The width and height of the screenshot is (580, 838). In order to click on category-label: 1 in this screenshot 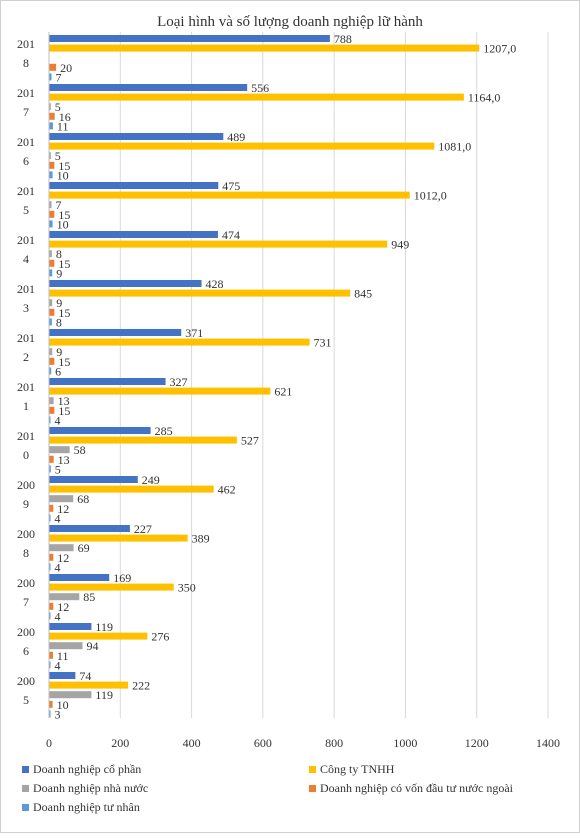, I will do `click(26, 406)`.